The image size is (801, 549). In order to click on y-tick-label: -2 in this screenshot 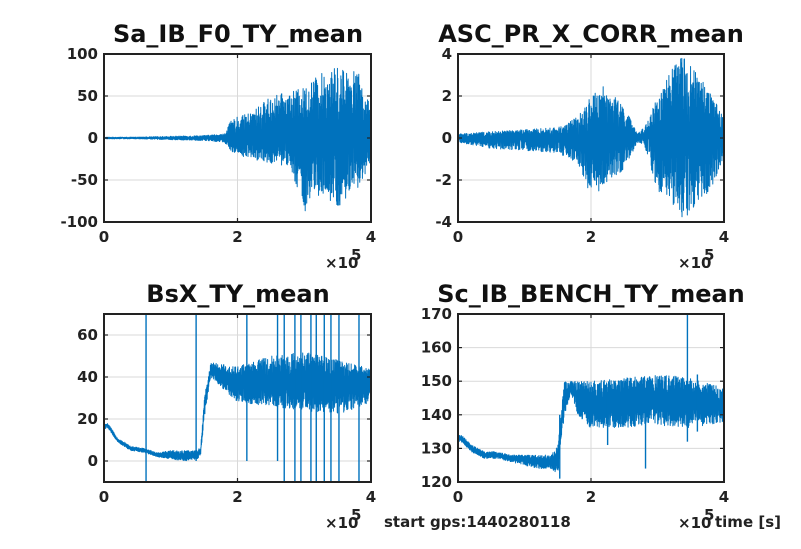, I will do `click(443, 180)`.